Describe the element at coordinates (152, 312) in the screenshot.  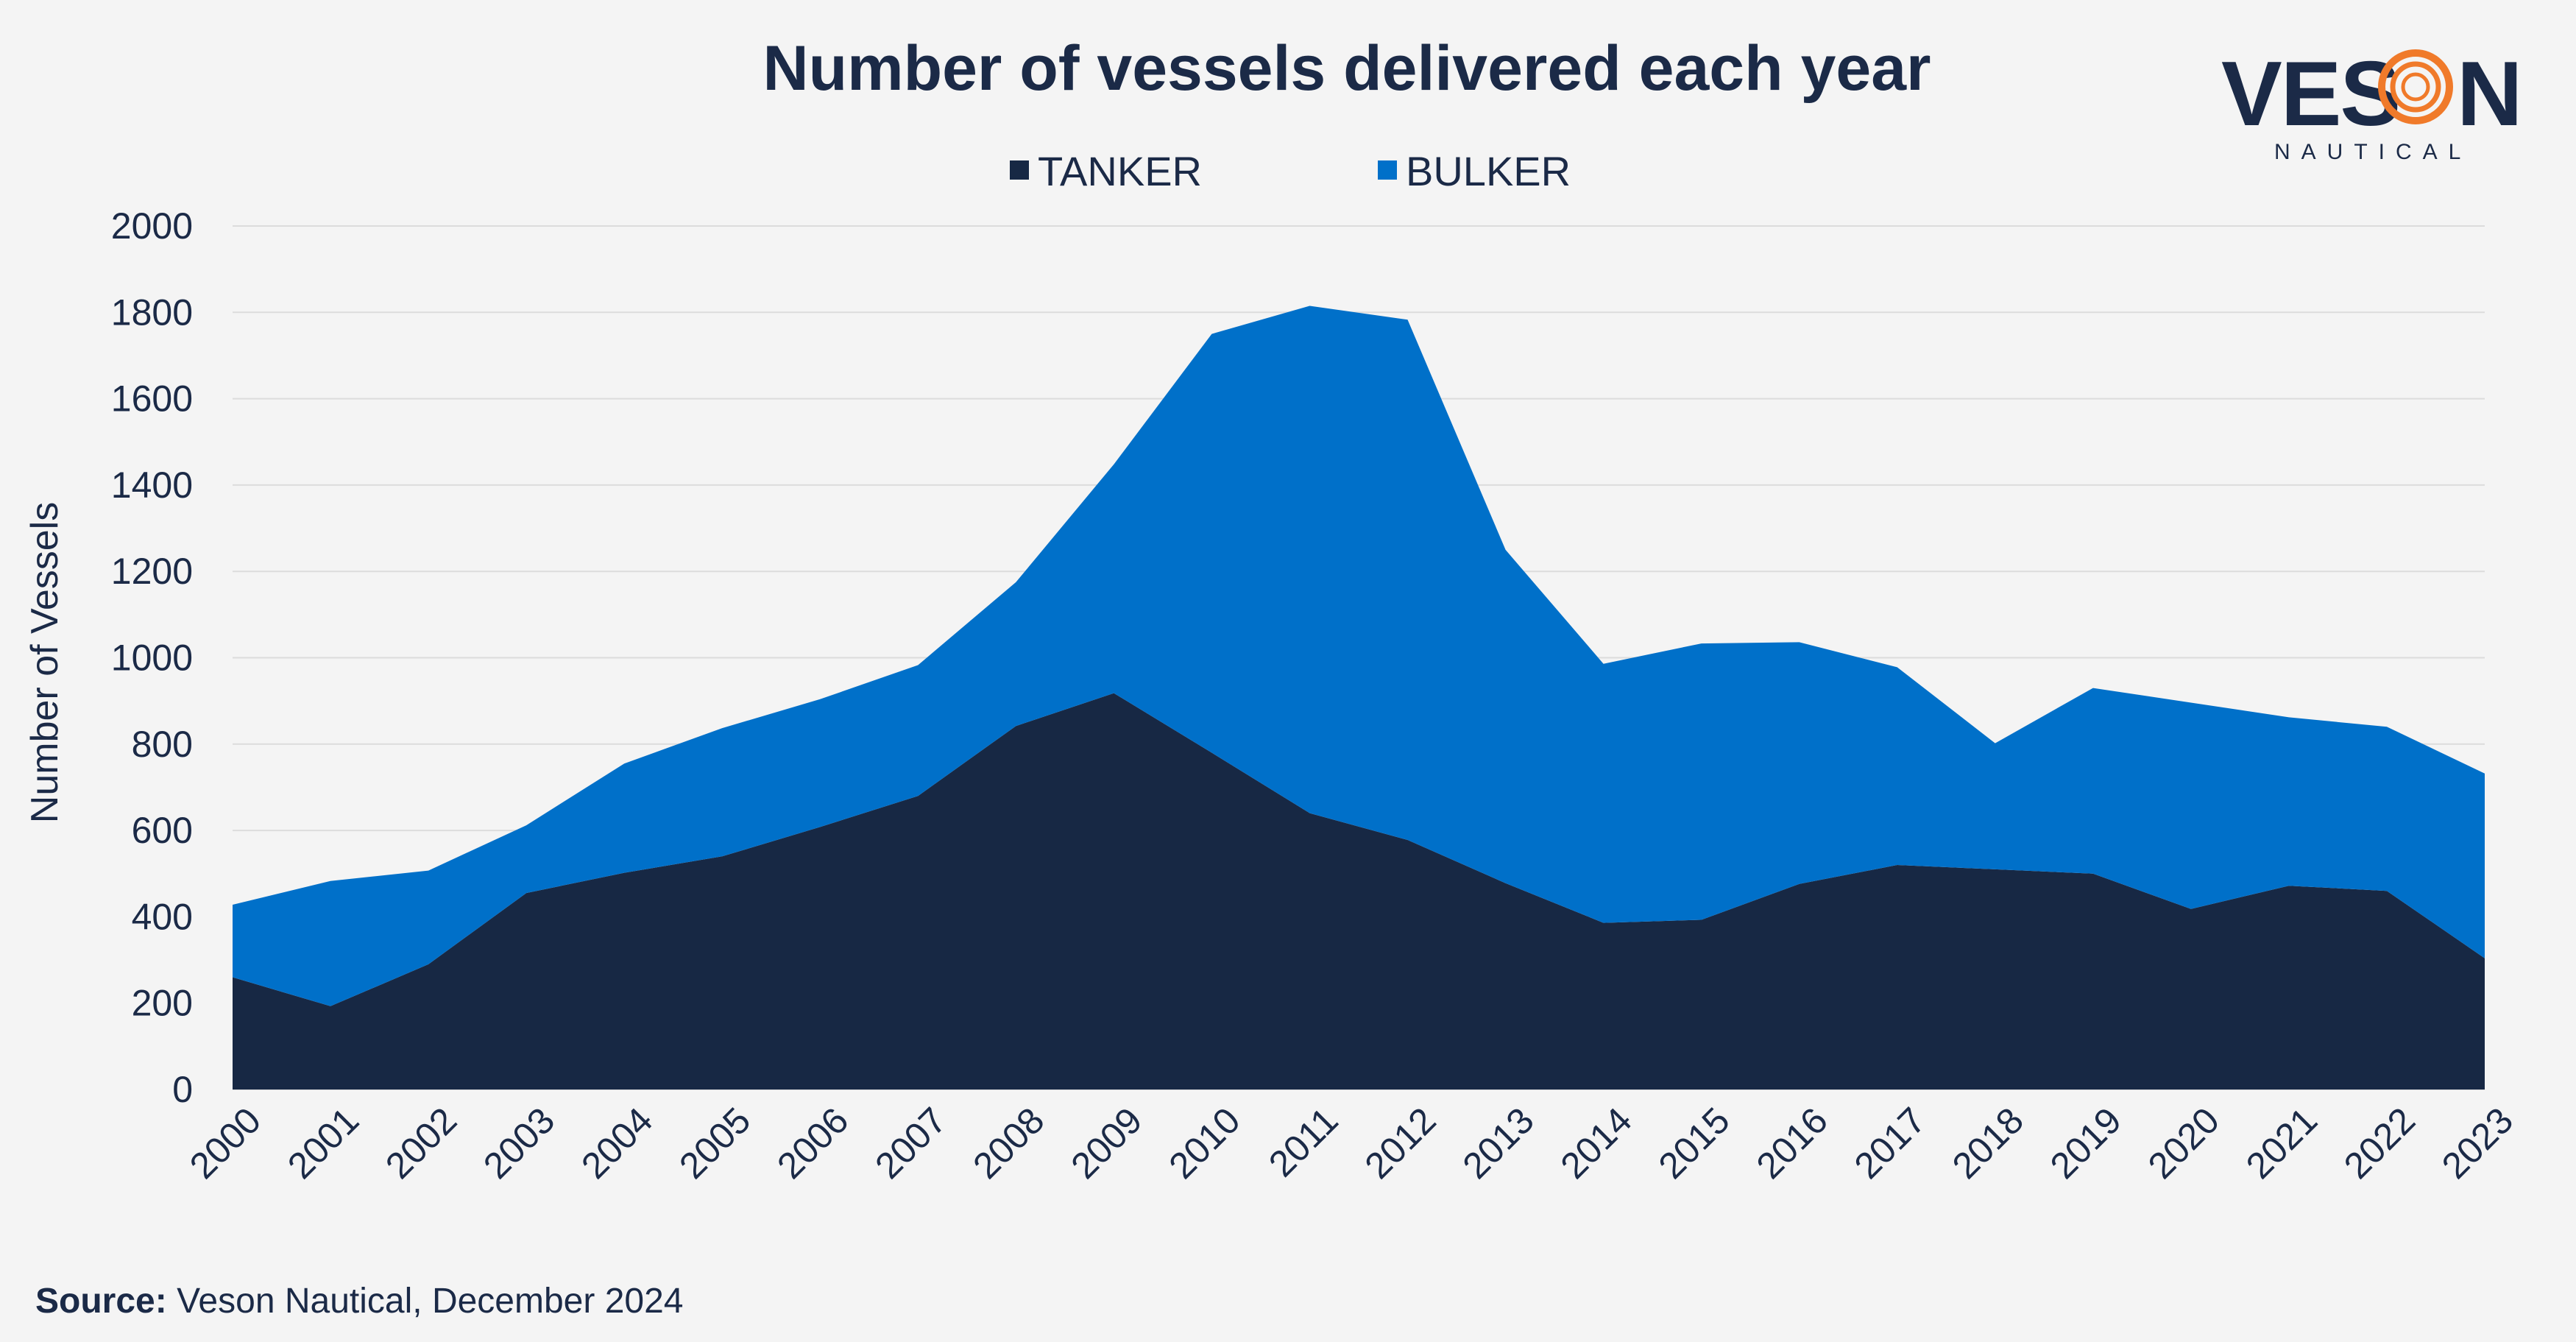
I see `y-tick-label: 1800` at that location.